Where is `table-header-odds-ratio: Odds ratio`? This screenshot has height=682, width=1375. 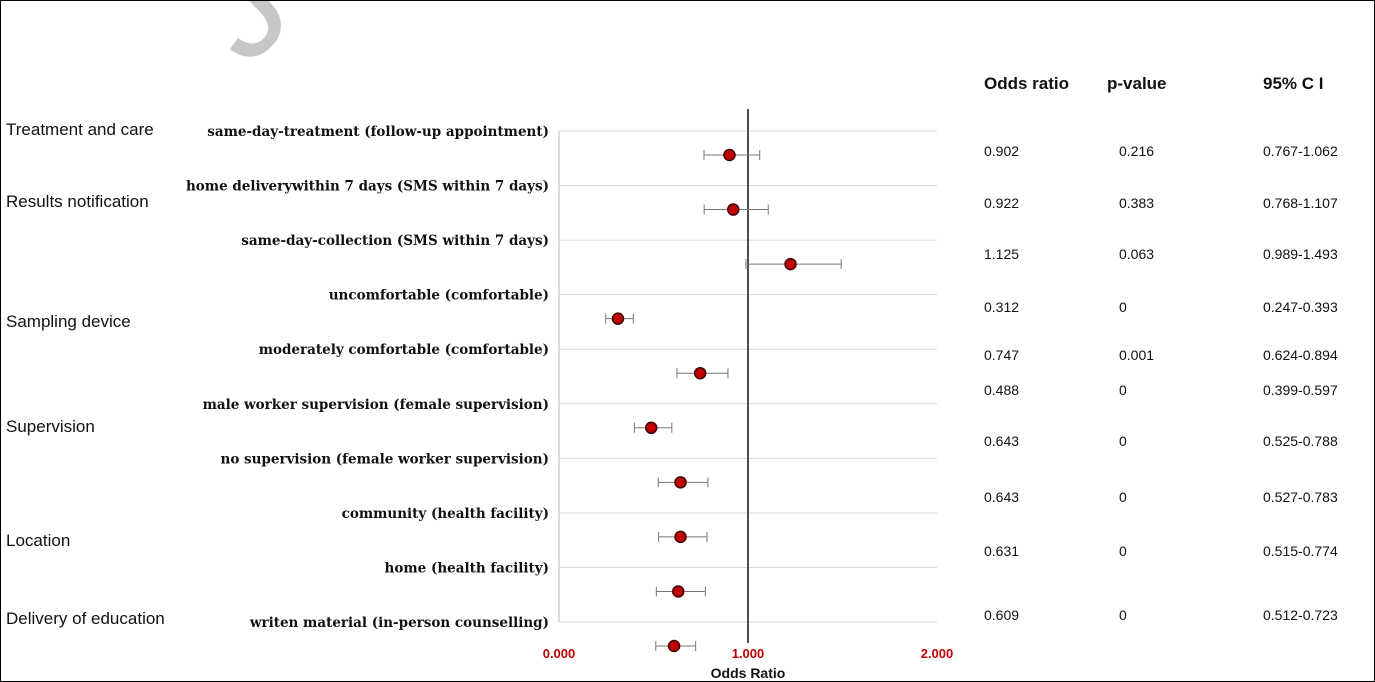
table-header-odds-ratio: Odds ratio is located at coordinates (1027, 83).